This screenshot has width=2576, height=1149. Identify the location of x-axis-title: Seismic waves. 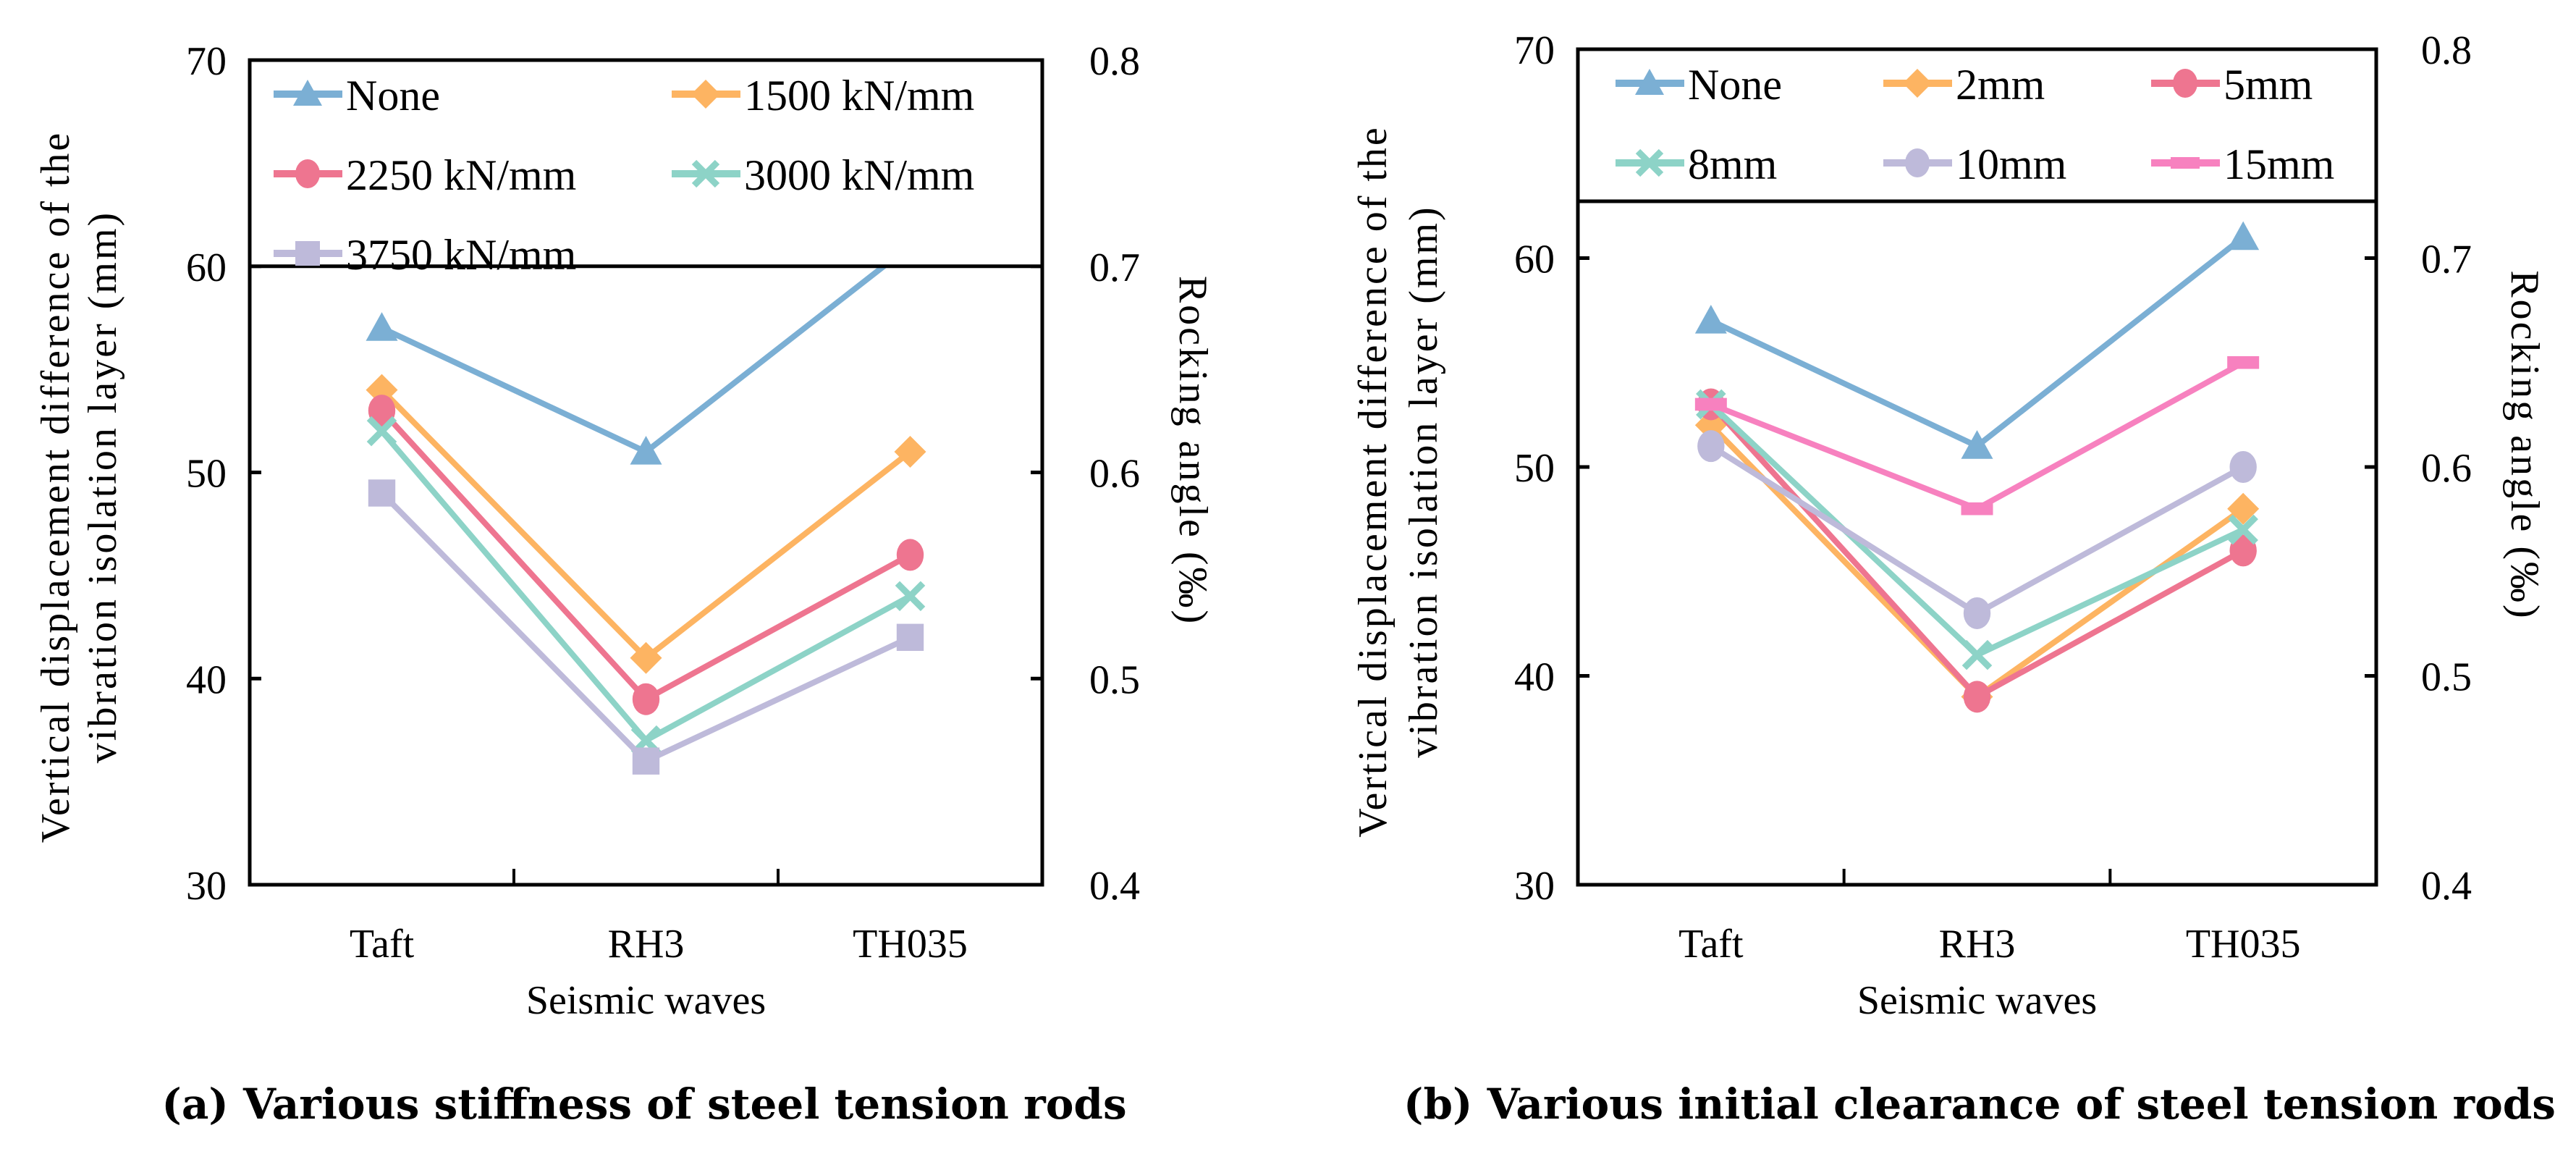
(1977, 1000).